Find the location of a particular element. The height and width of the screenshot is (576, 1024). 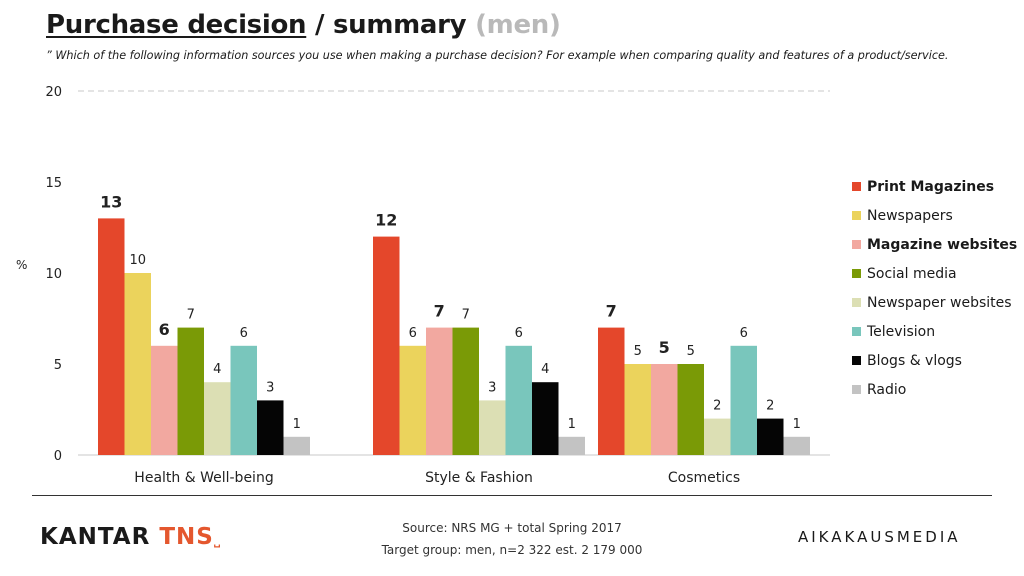

legend-label: Radio is located at coordinates (887, 389).